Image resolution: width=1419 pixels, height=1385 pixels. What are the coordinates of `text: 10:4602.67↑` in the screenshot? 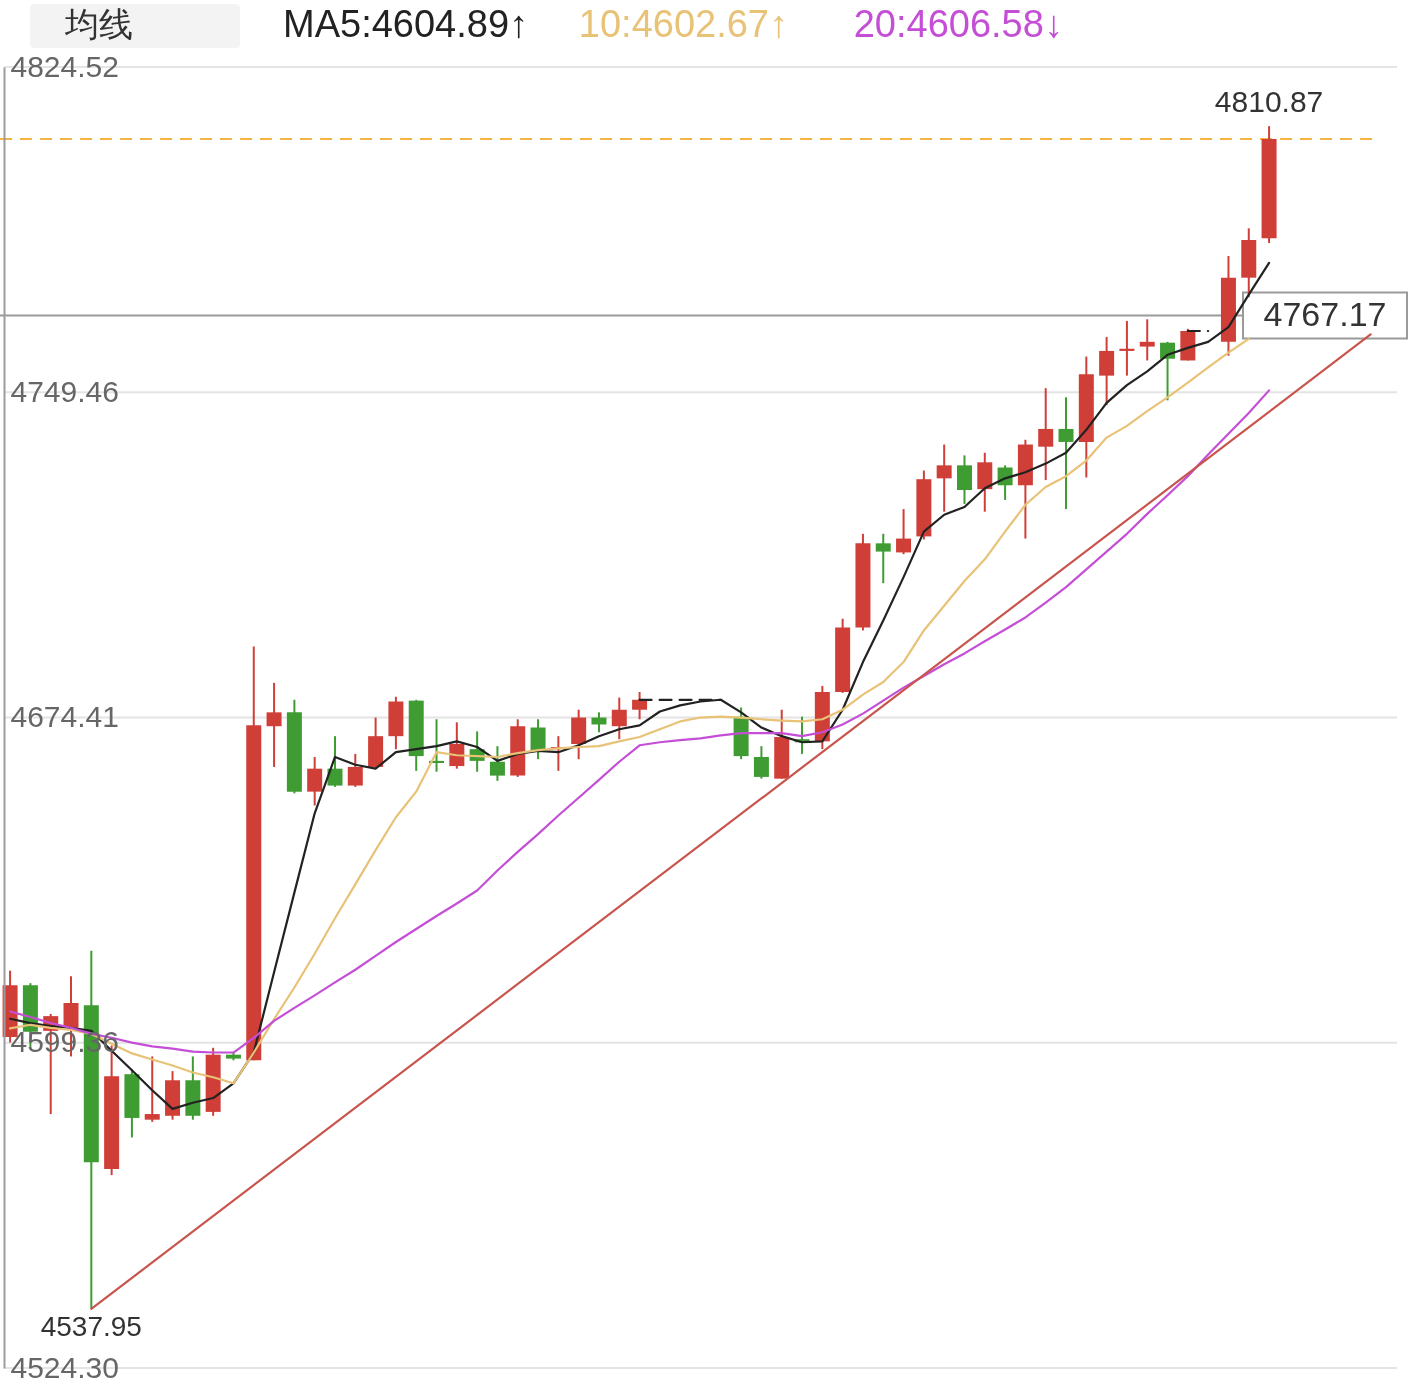 It's located at (683, 24).